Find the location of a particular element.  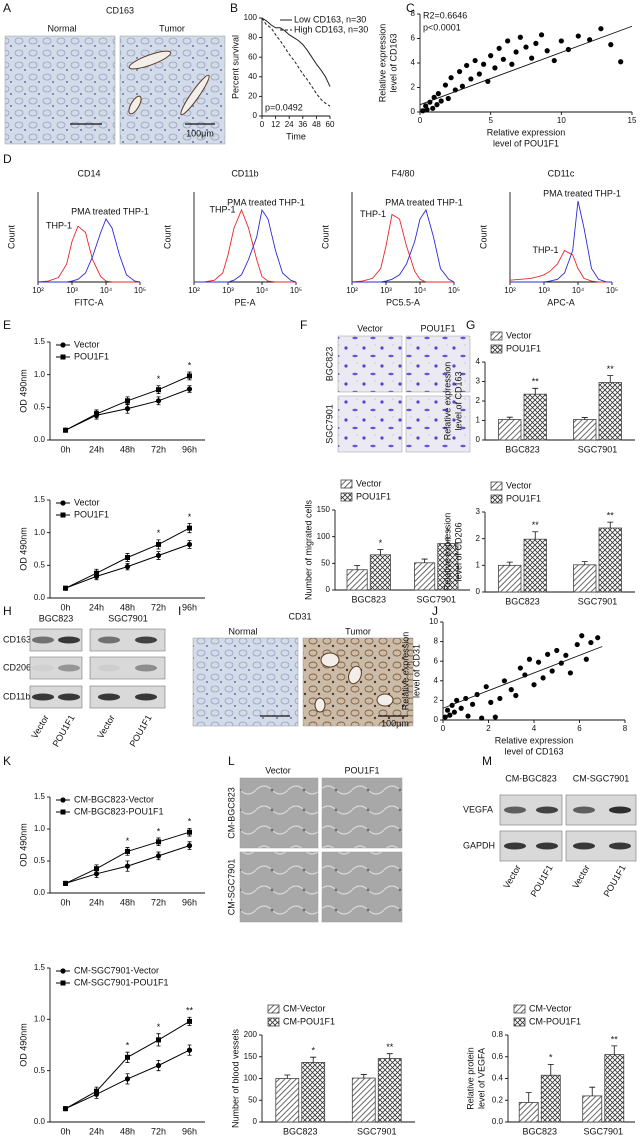

legend-label: POU1F1 is located at coordinates (91, 356).